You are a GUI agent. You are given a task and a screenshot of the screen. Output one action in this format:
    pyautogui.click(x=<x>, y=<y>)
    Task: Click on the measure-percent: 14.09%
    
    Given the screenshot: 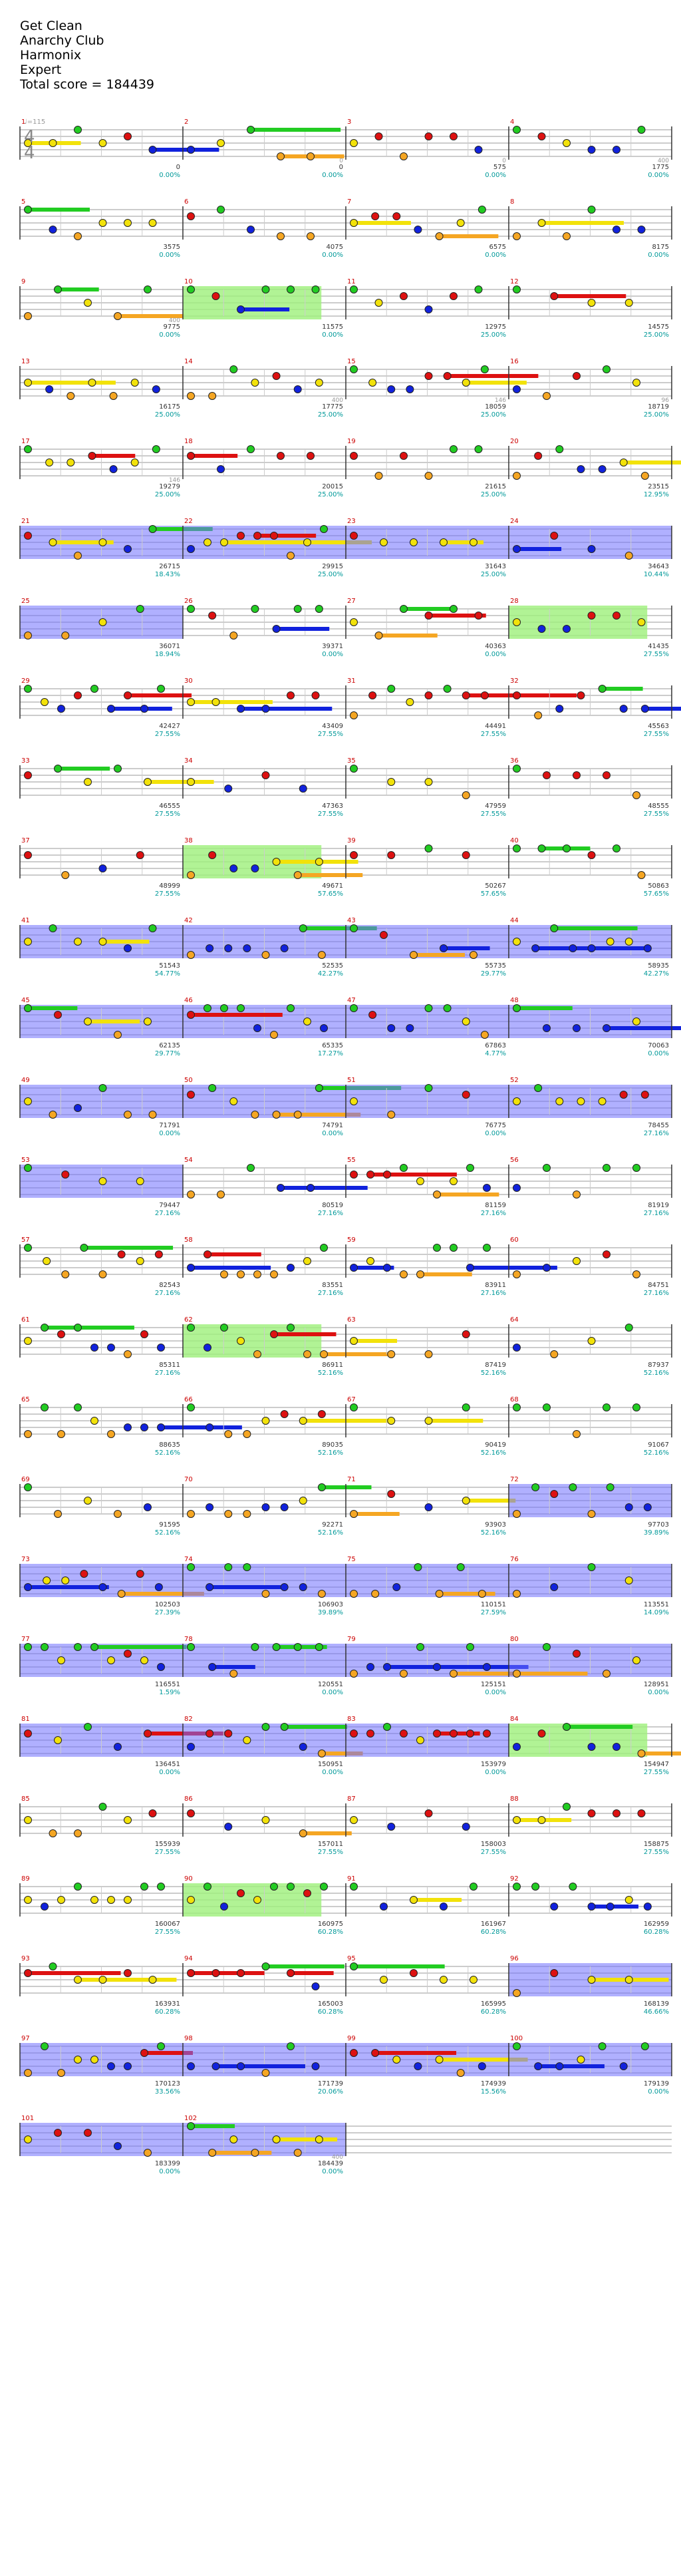 What is the action you would take?
    pyautogui.click(x=656, y=1612)
    